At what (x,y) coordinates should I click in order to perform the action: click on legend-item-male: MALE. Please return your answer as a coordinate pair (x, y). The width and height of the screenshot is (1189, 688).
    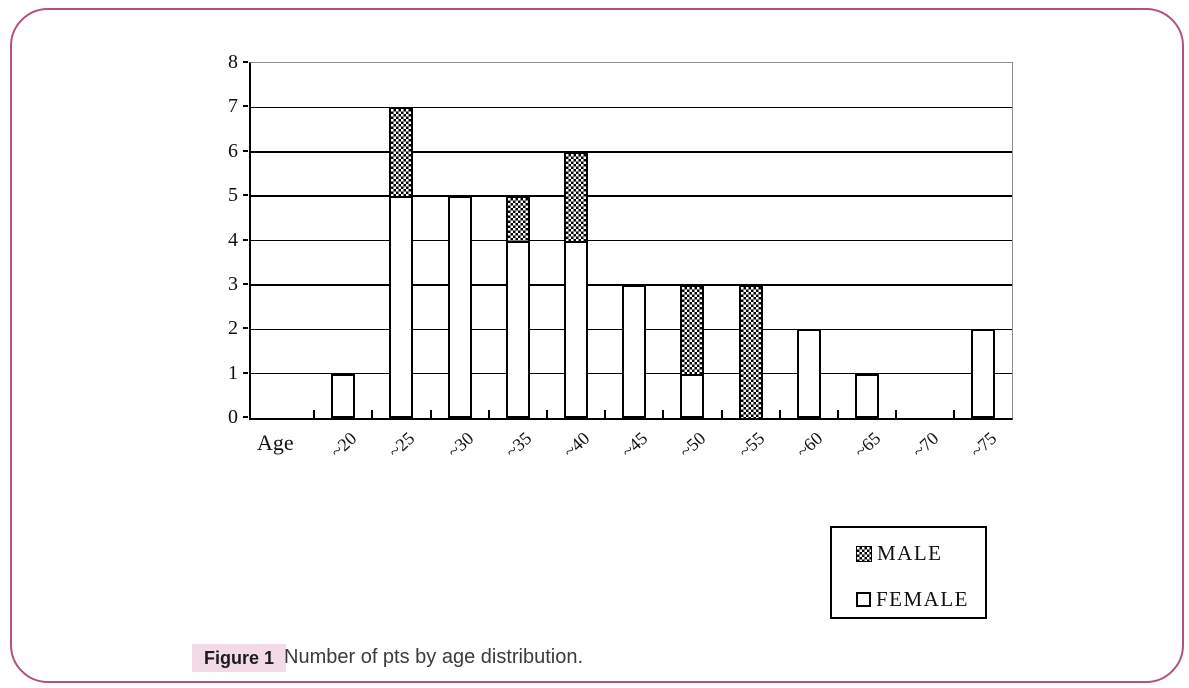
    Looking at the image, I should click on (899, 553).